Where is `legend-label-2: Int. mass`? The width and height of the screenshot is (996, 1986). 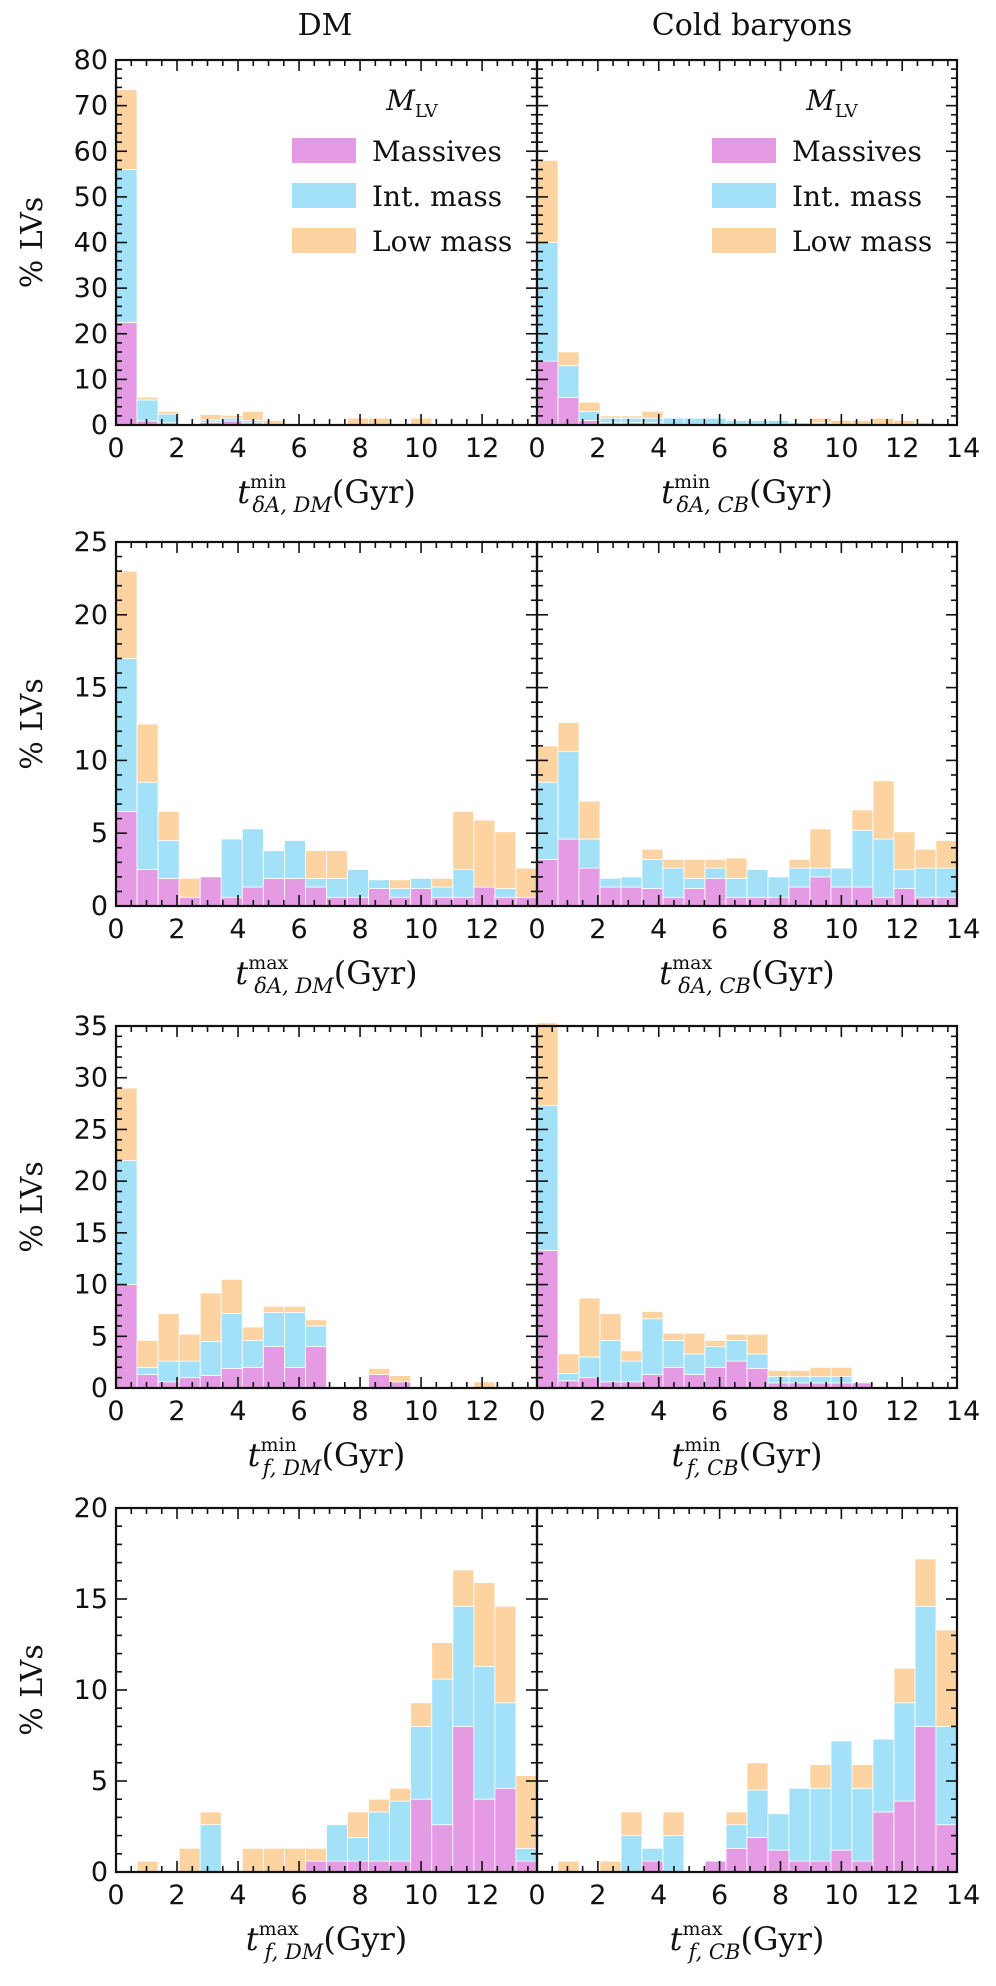 legend-label-2: Int. mass is located at coordinates (437, 196).